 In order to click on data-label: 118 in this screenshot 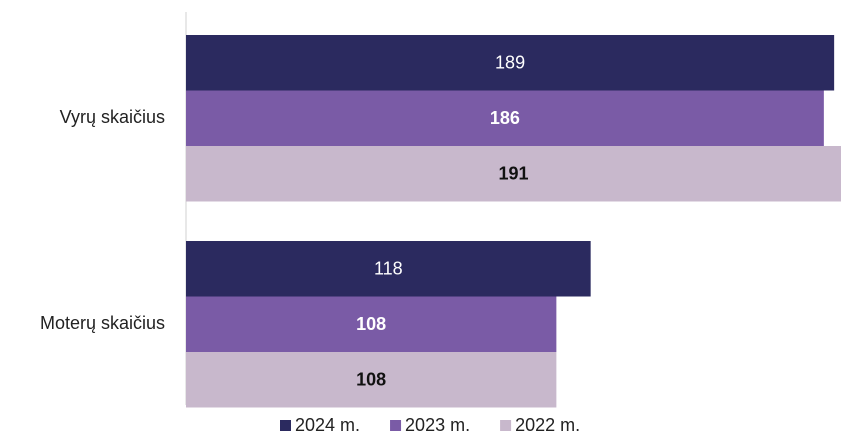, I will do `click(388, 269)`.